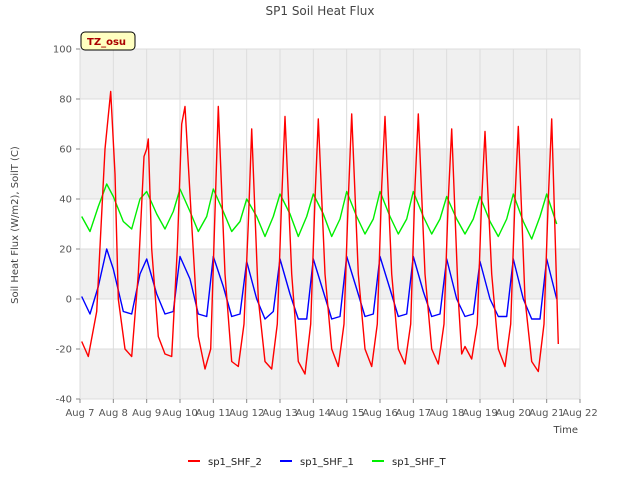  I want to click on y-tick-label: -40, so click(64, 400).